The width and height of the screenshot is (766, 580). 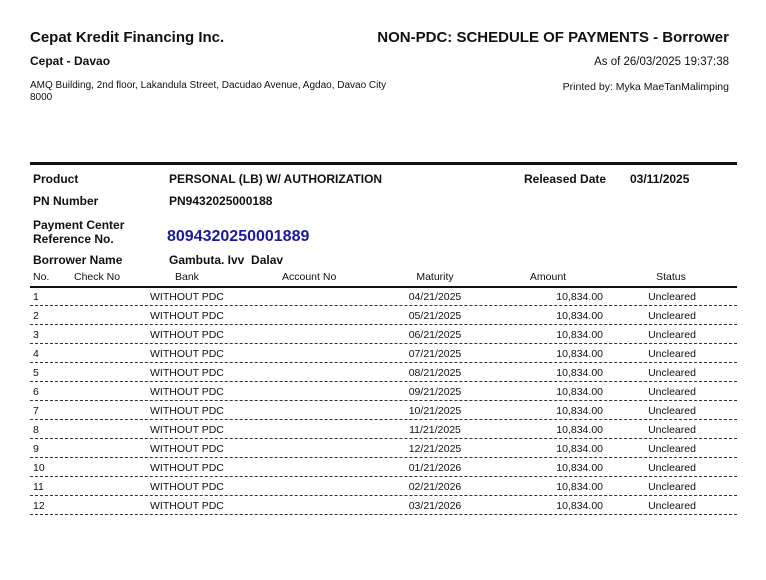 What do you see at coordinates (276, 179) in the screenshot?
I see `product-value: PERSONAL (LB) W/ AUTHORIZATION` at bounding box center [276, 179].